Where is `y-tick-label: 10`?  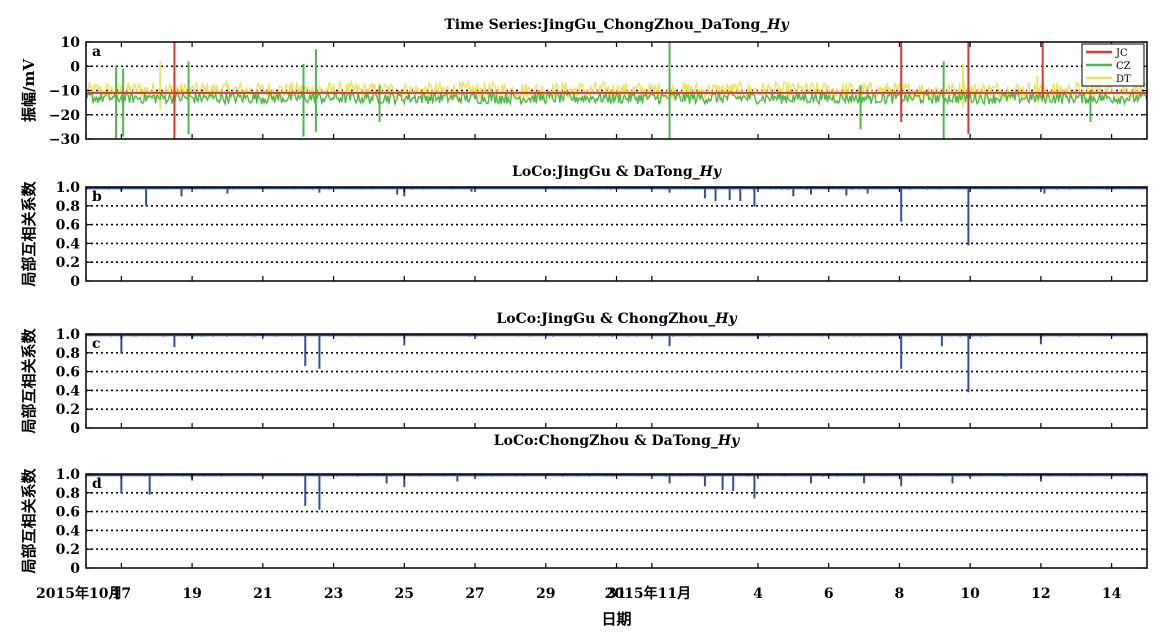
y-tick-label: 10 is located at coordinates (71, 43).